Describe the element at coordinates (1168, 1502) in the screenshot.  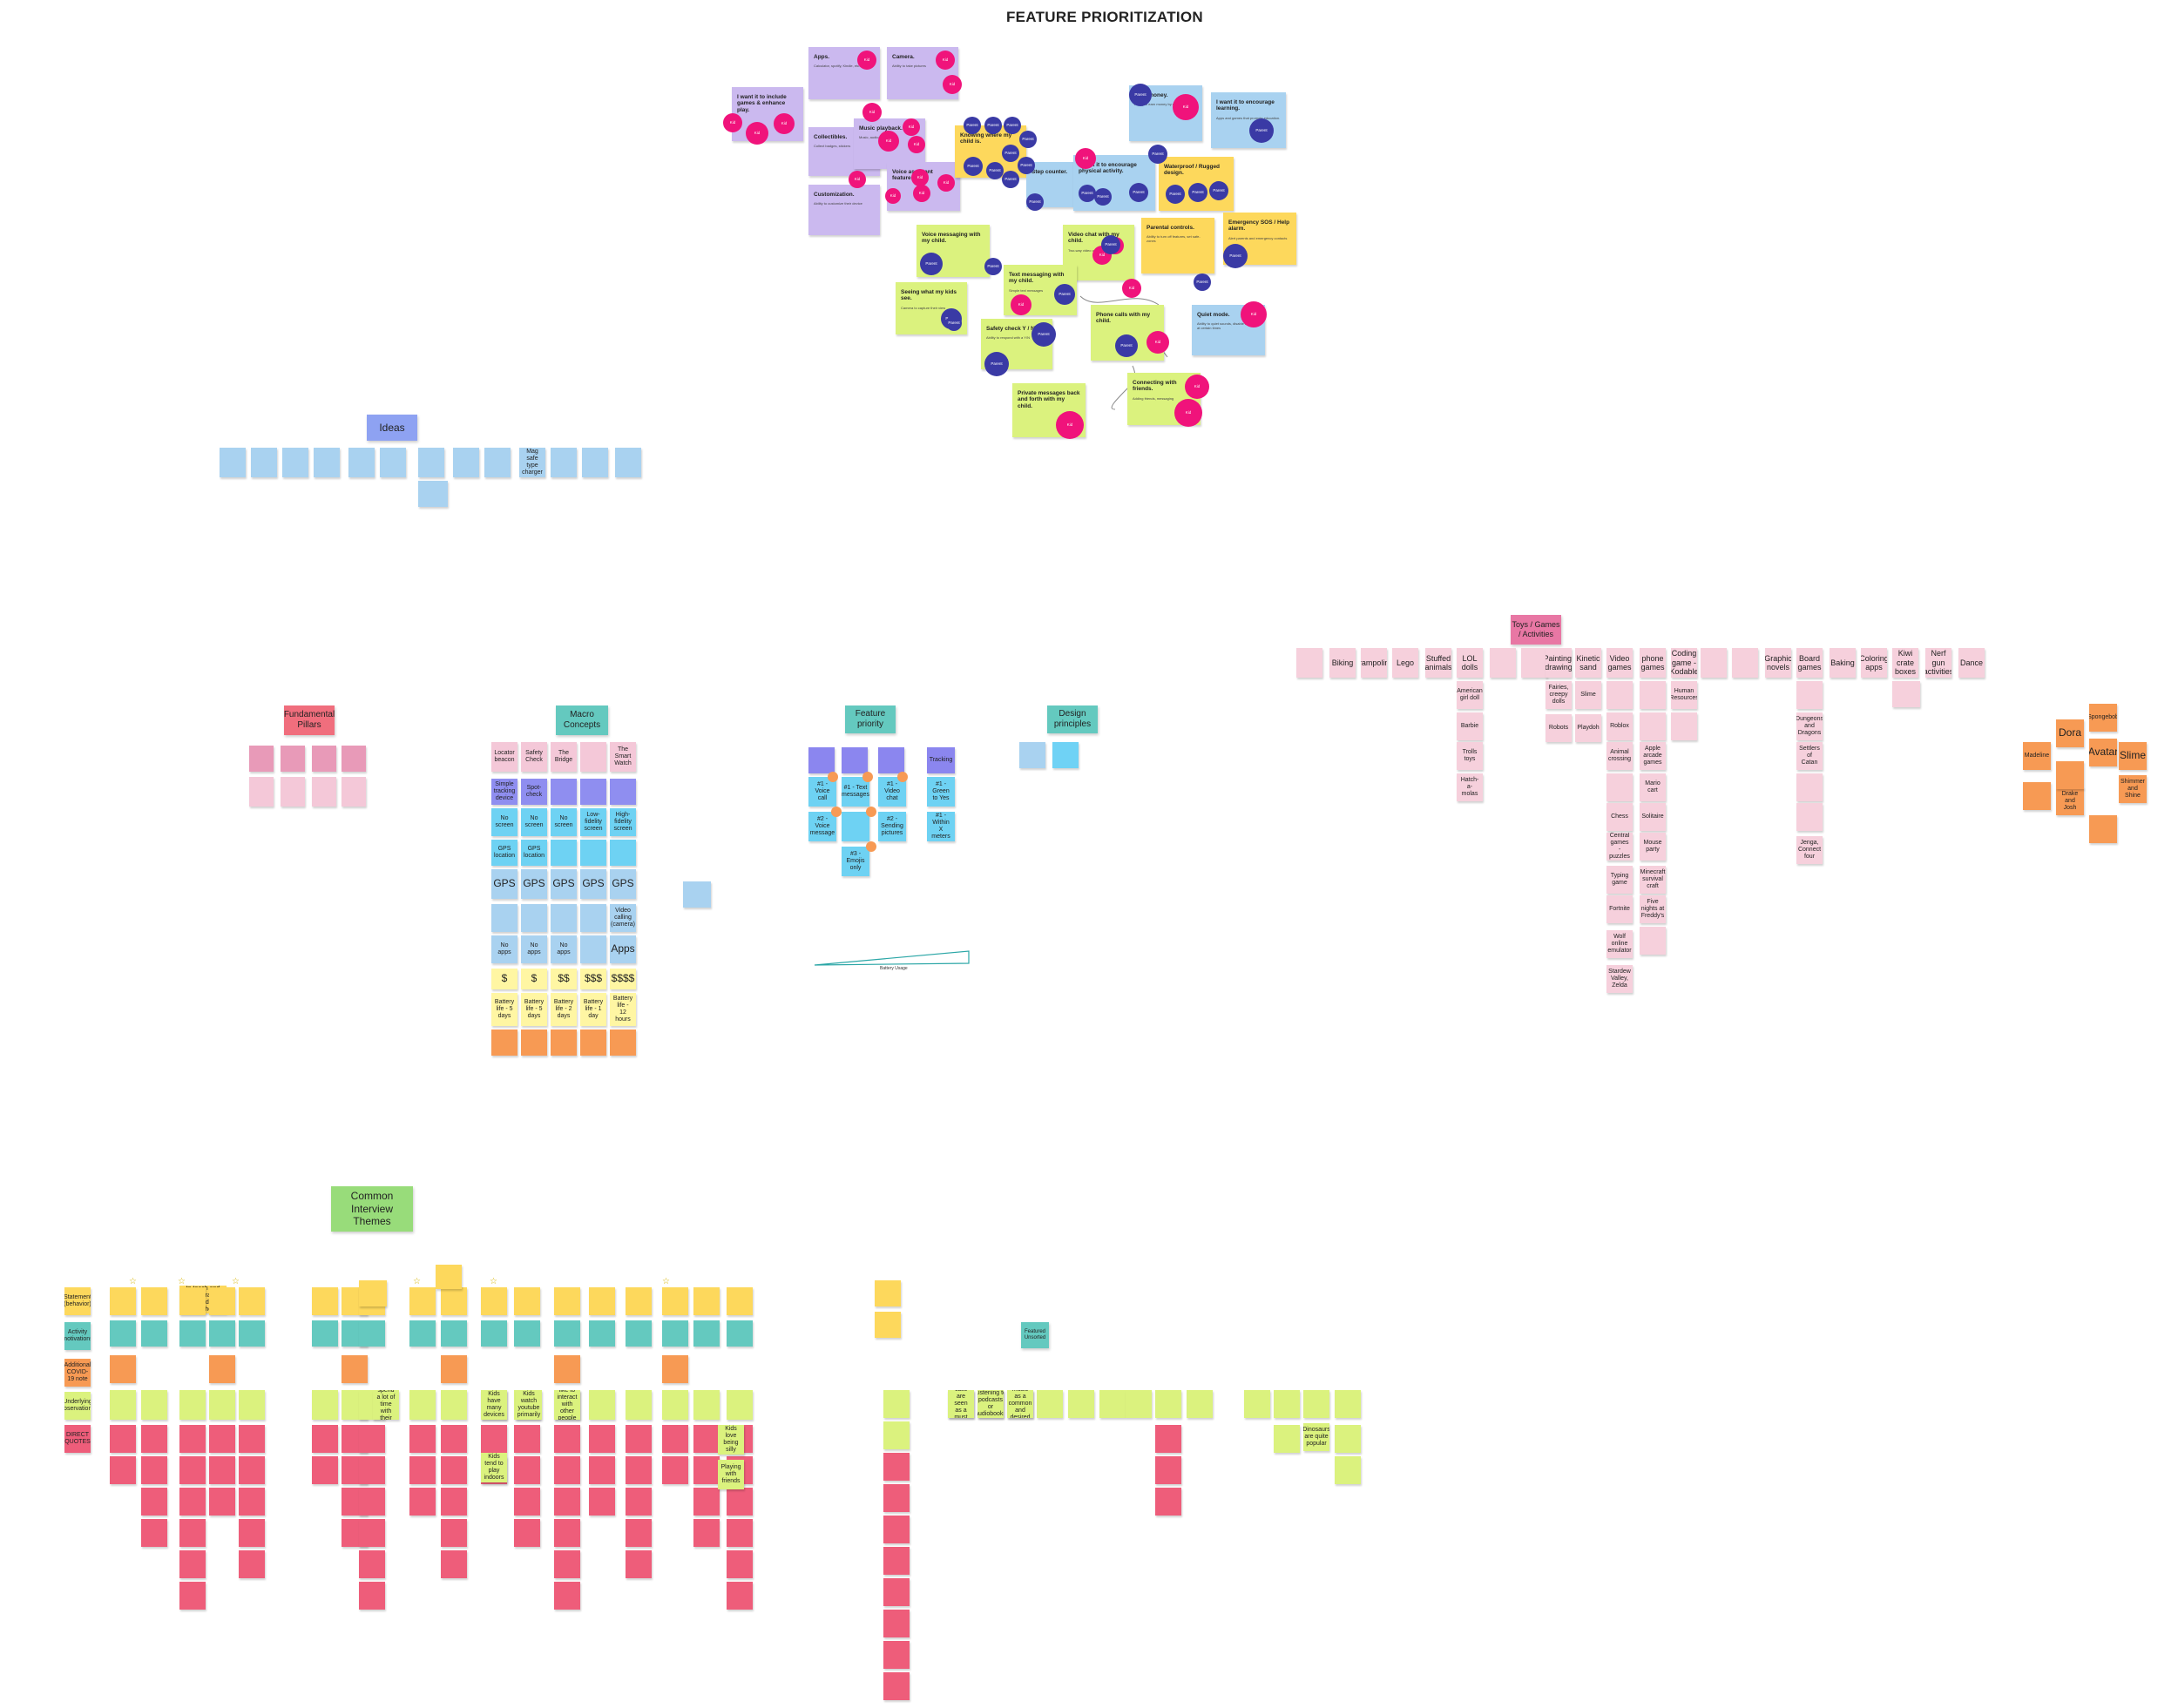
I see `featured-quote` at that location.